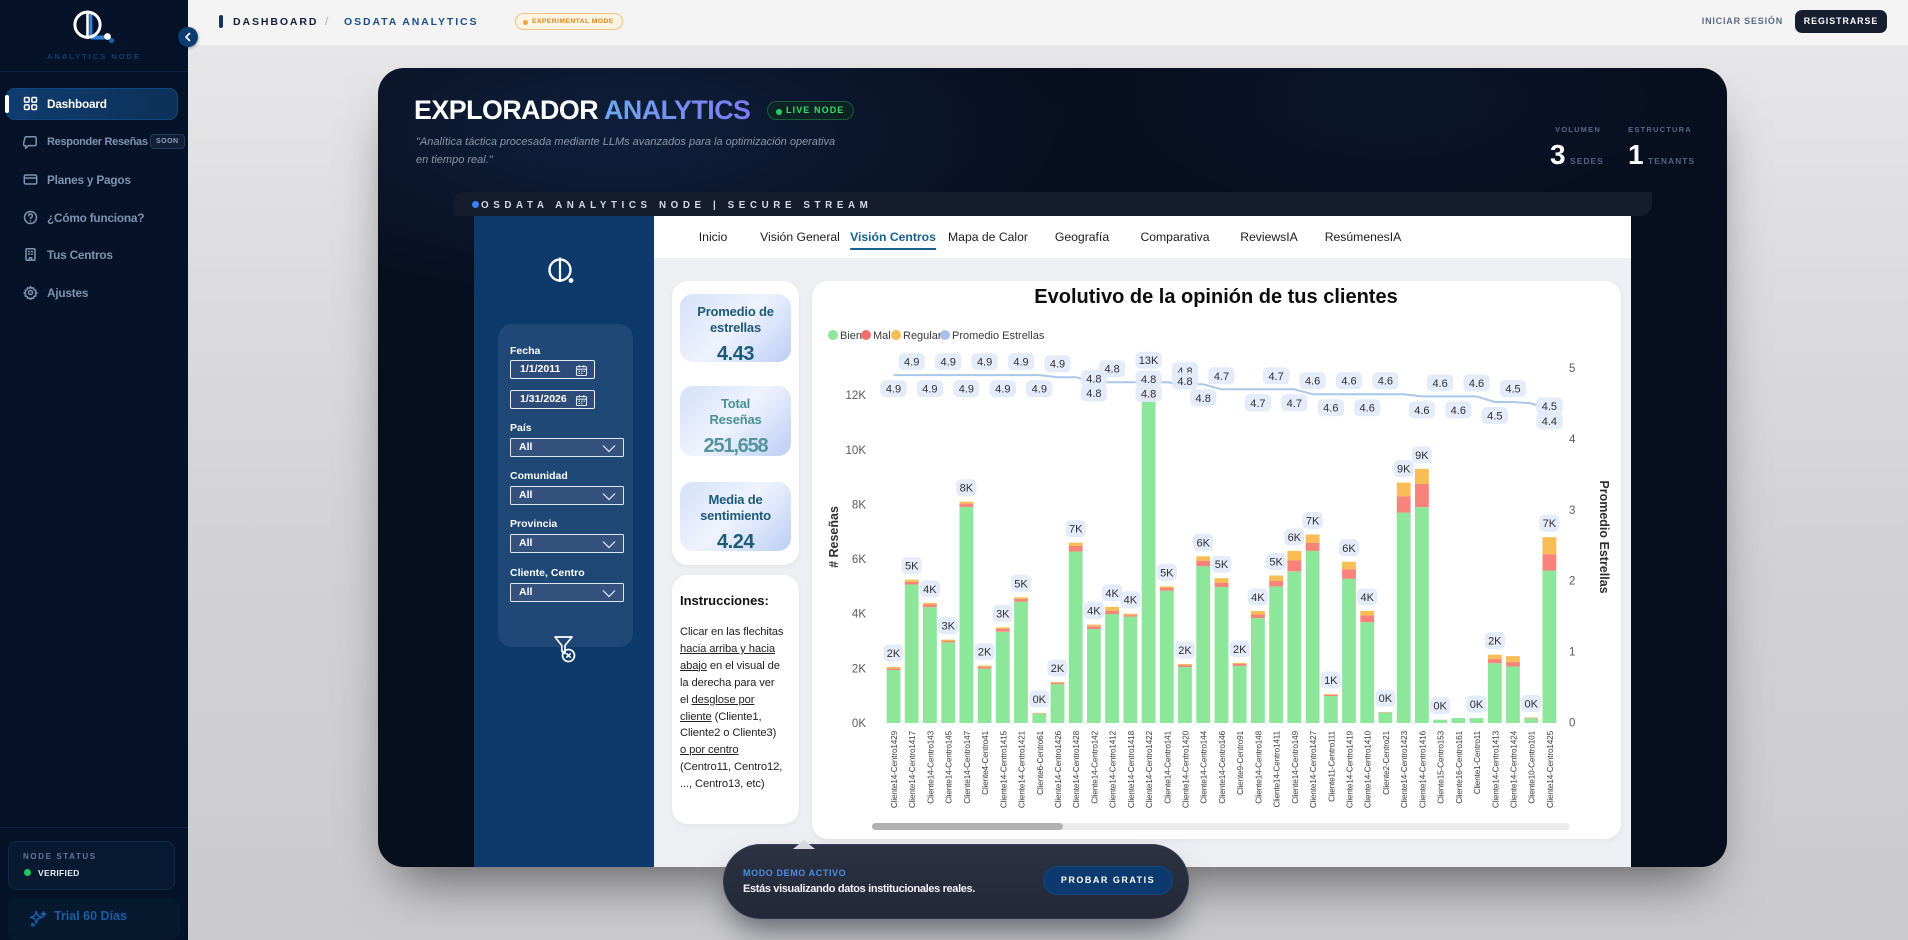  Describe the element at coordinates (1149, 769) in the screenshot. I see `svg-text: Cliente14-Centro1422` at that location.